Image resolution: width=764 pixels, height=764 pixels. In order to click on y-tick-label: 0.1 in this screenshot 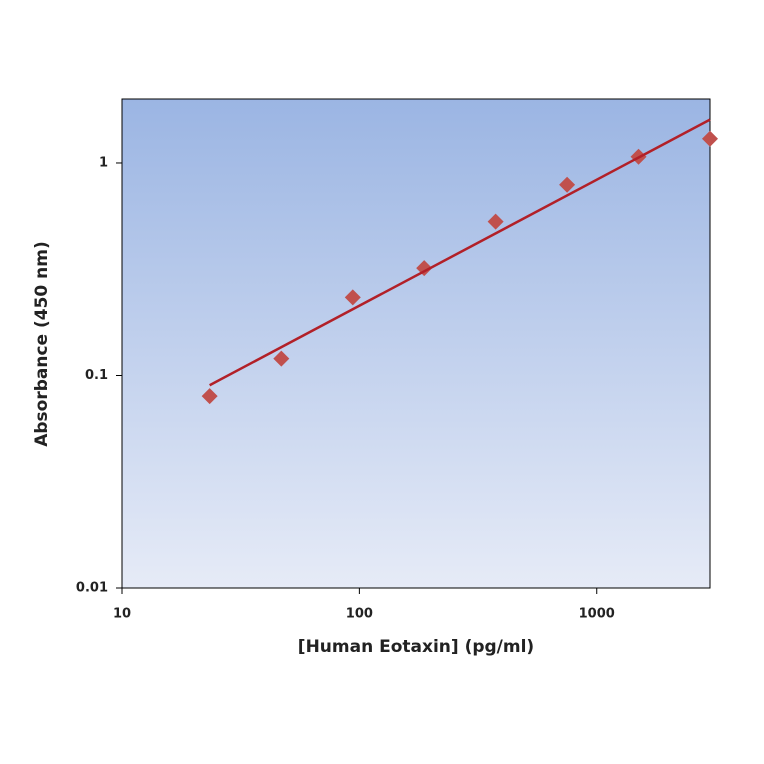, I will do `click(96, 375)`.